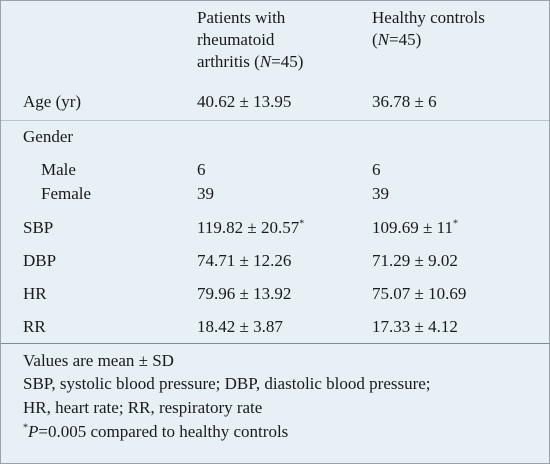  Describe the element at coordinates (244, 260) in the screenshot. I see `row-dbp-patients: 74.71 ± 12.26` at that location.